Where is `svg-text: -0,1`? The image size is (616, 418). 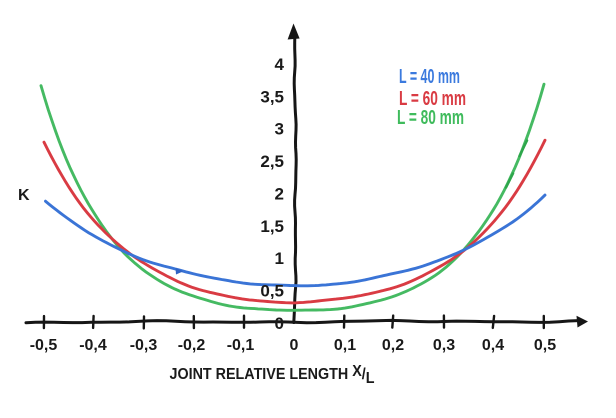 svg-text: -0,1 is located at coordinates (241, 345).